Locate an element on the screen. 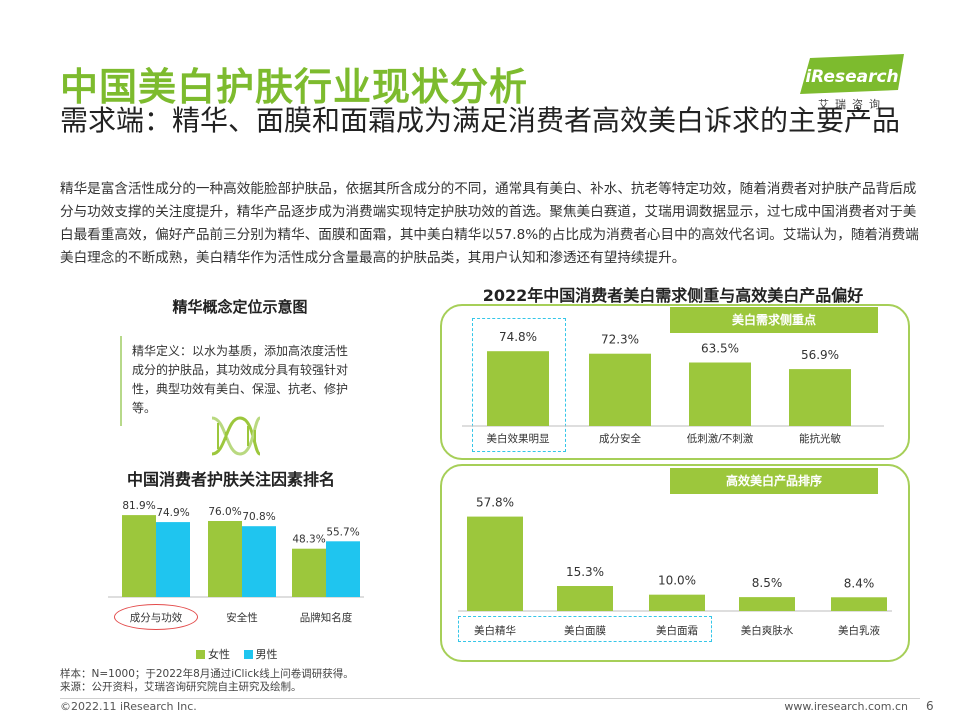 This screenshot has width=960, height=720. factors-value-label: 70.8% is located at coordinates (258, 517).